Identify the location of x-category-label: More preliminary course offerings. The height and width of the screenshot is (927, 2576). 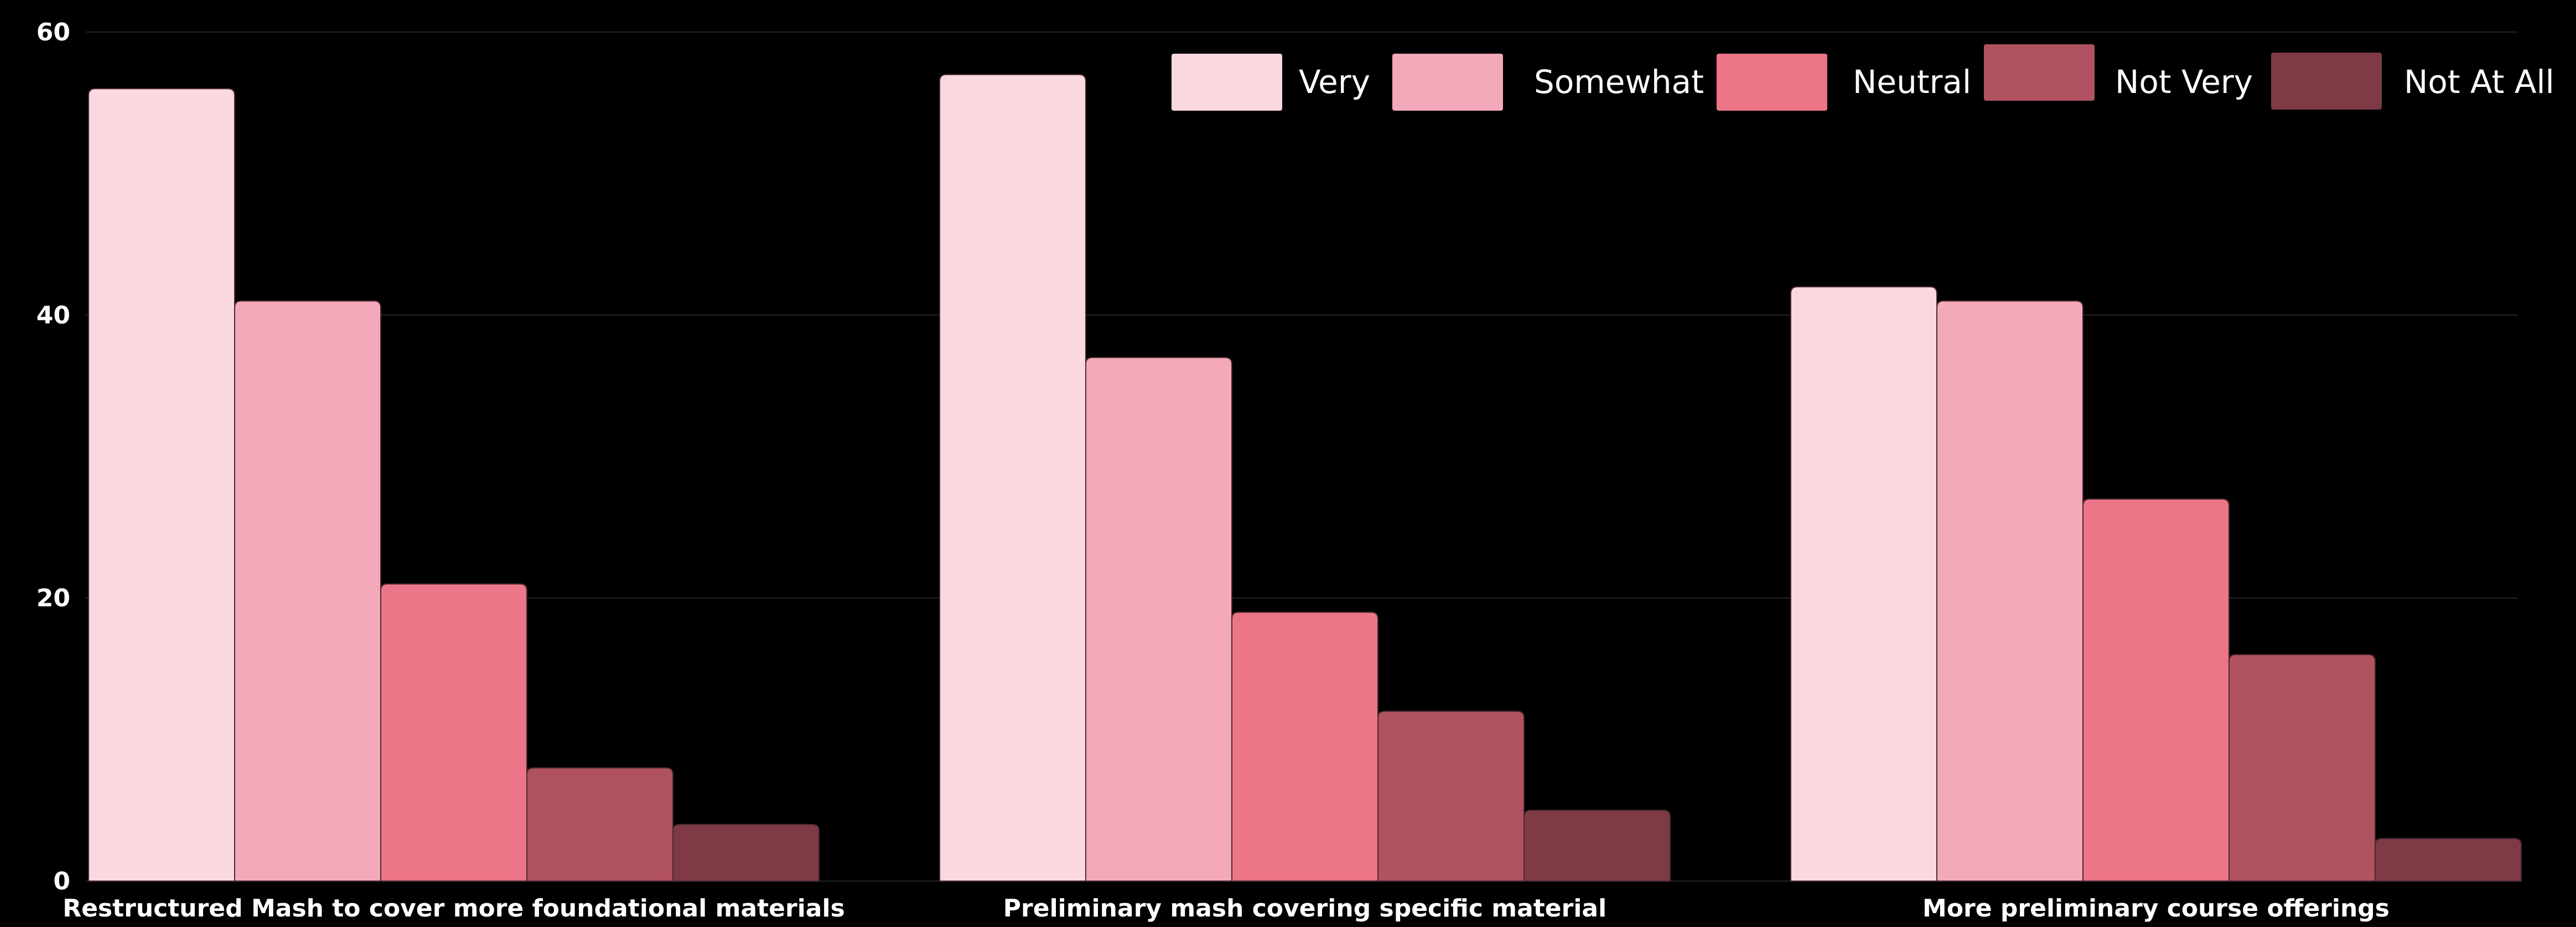
(2156, 908).